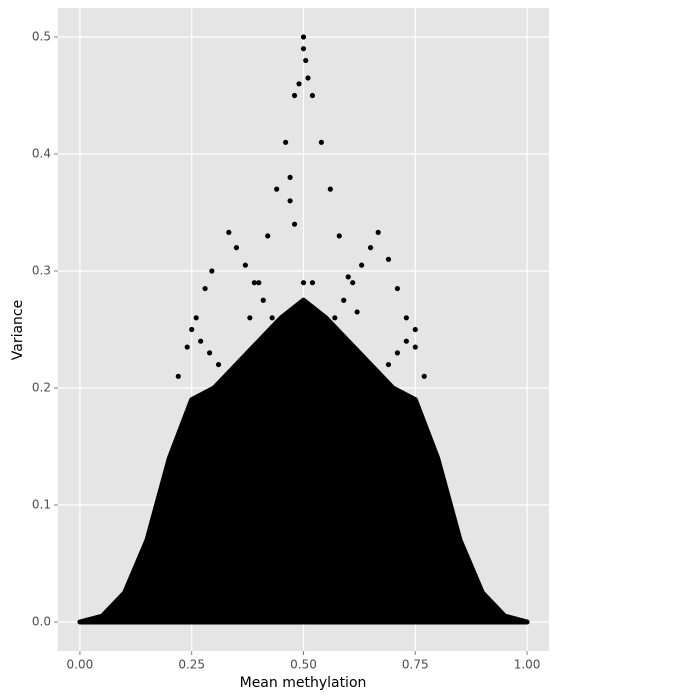  Describe the element at coordinates (303, 683) in the screenshot. I see `x-axis-label: Mean methylation` at that location.